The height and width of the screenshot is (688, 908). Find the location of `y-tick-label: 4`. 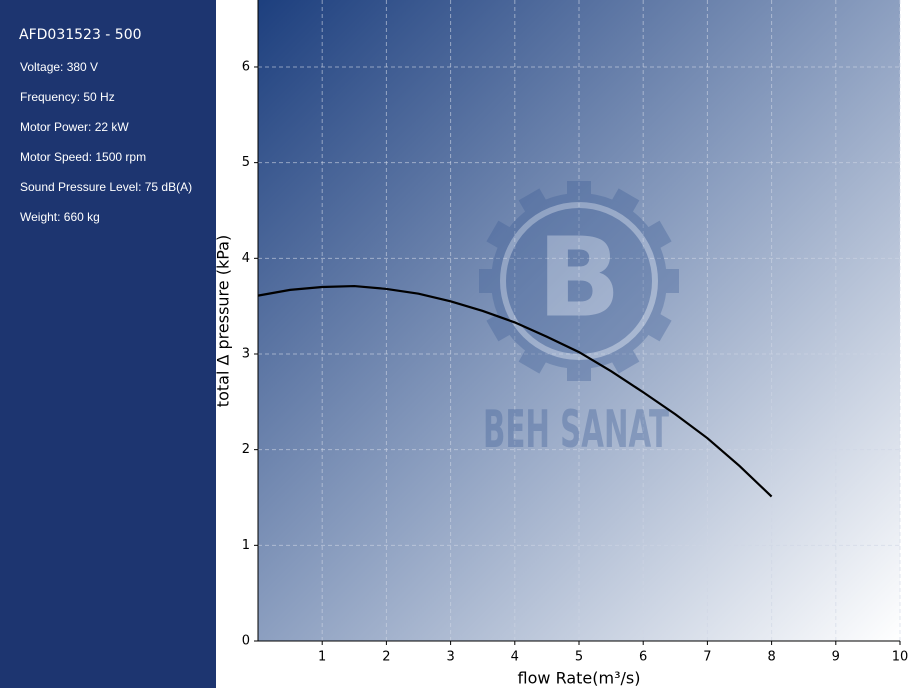

y-tick-label: 4 is located at coordinates (246, 258).